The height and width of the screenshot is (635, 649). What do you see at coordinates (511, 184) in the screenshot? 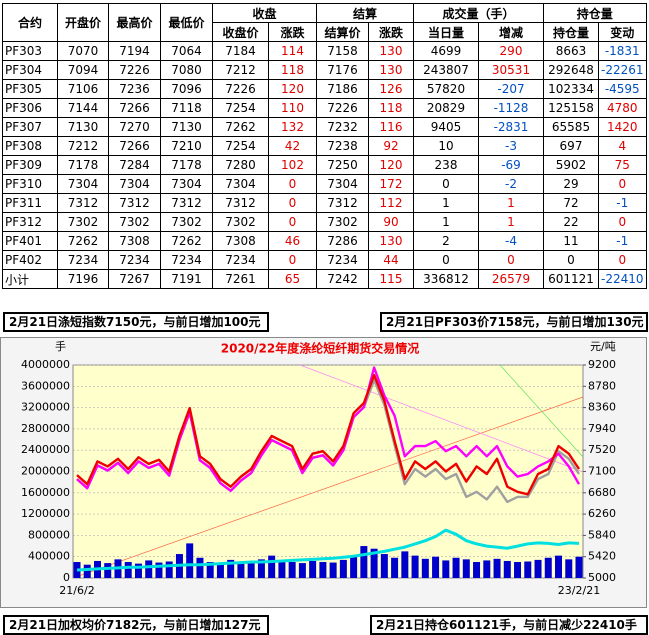
I see `cell: -2` at bounding box center [511, 184].